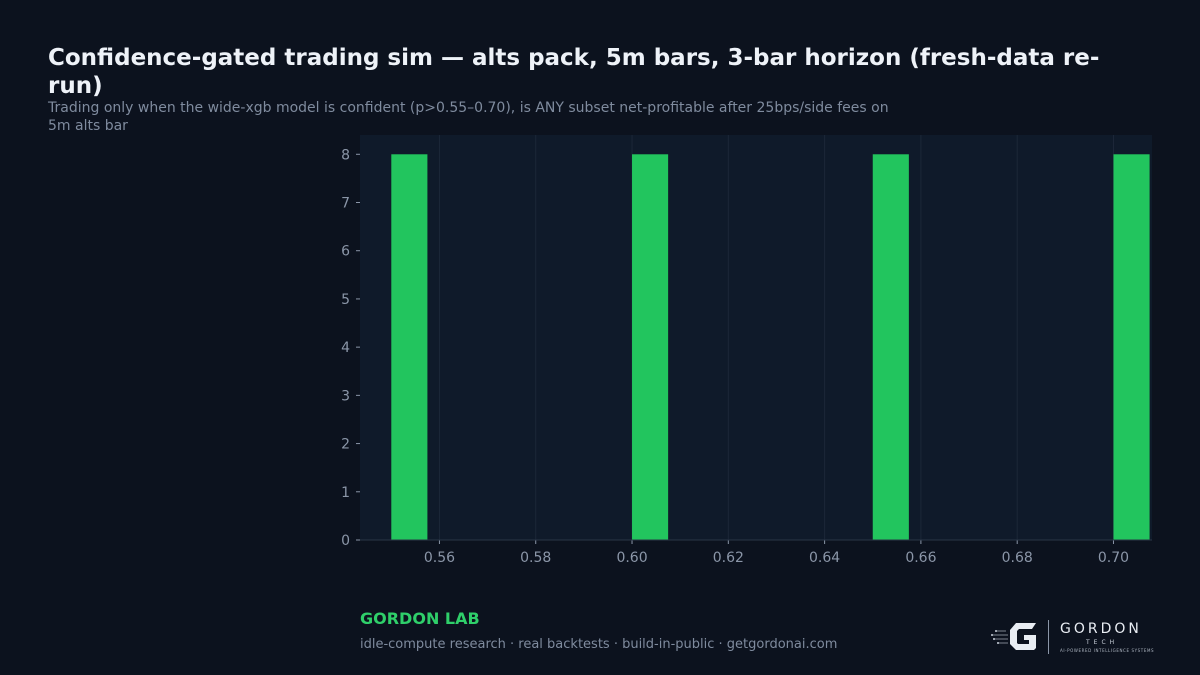 The width and height of the screenshot is (1200, 675). What do you see at coordinates (345, 493) in the screenshot?
I see `y-tick-label: 1` at bounding box center [345, 493].